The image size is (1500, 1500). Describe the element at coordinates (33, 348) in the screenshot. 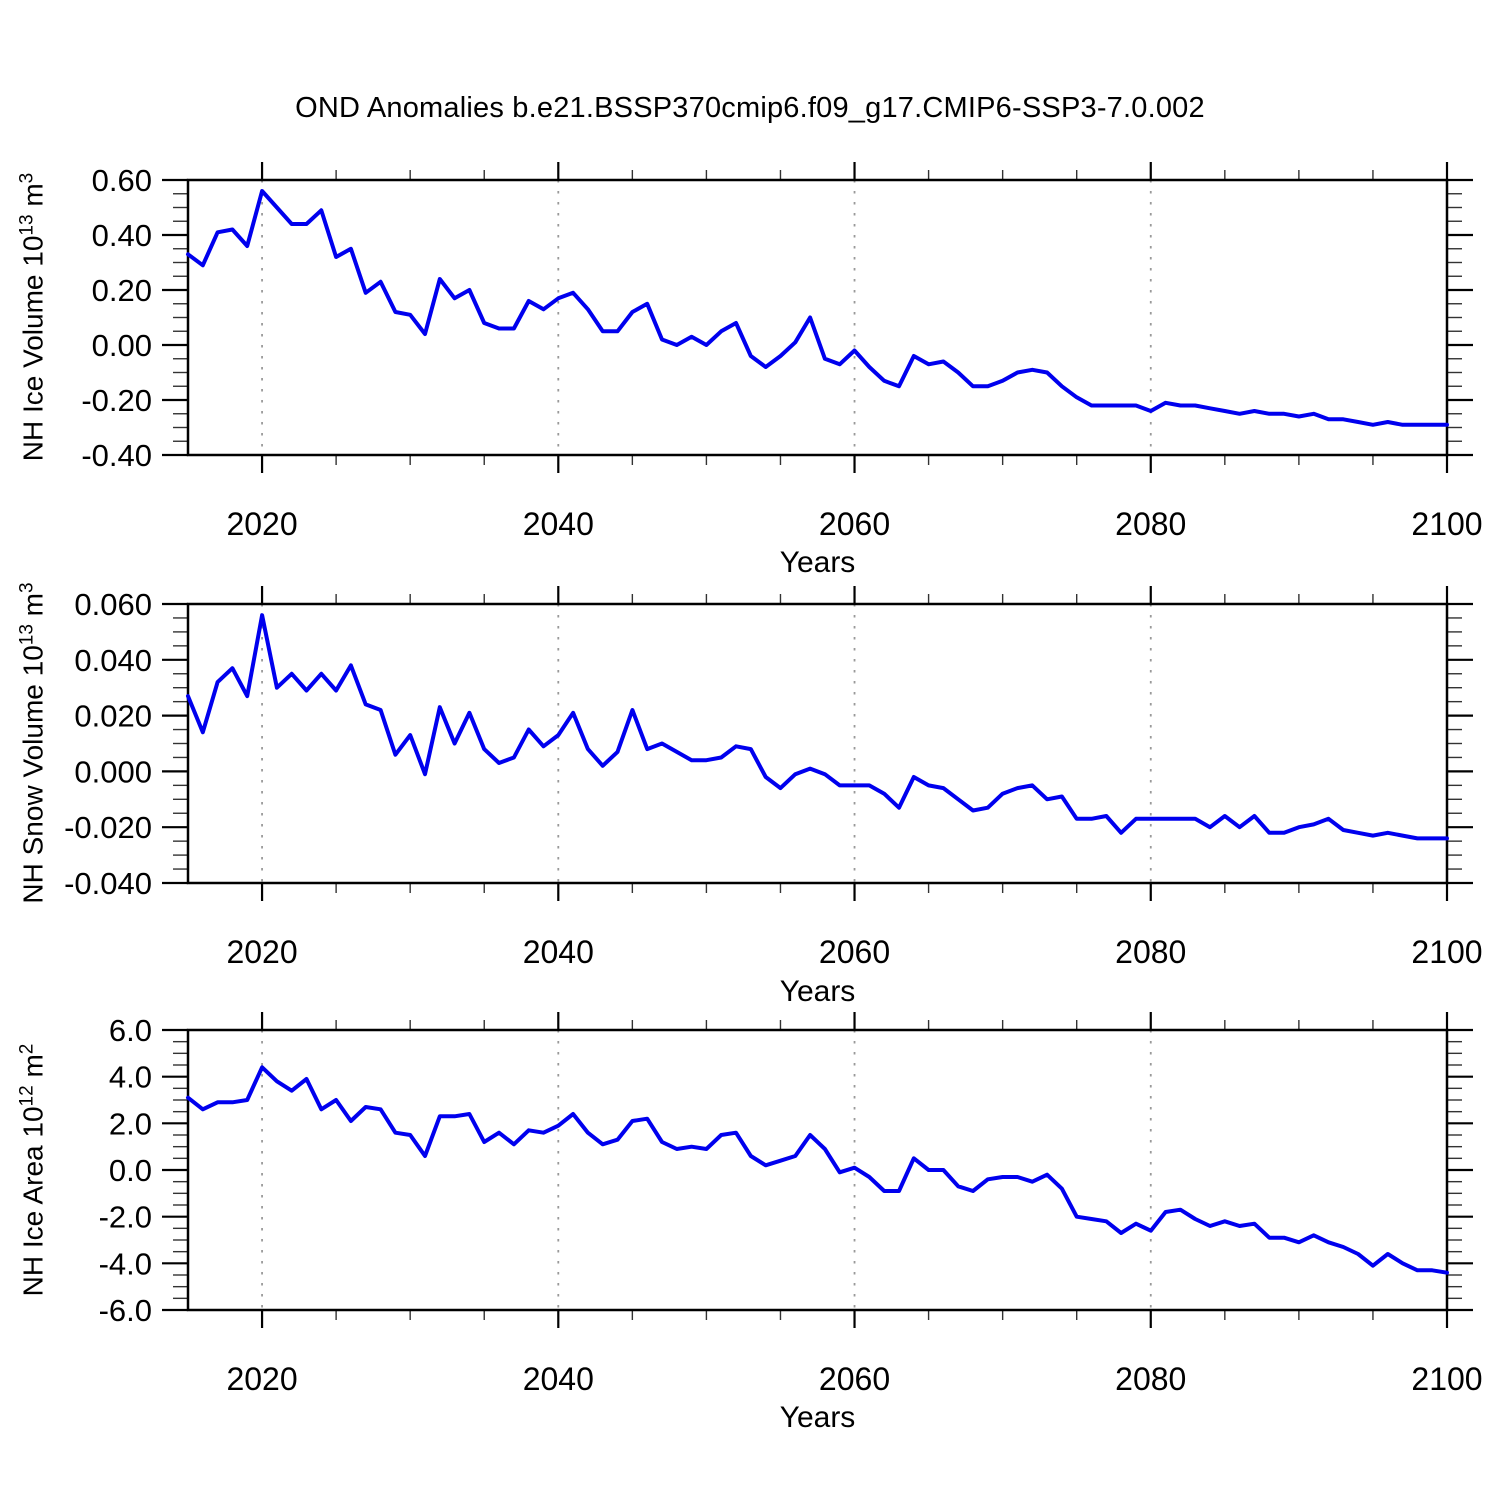

I see `y-axis-title-text: NH Ice Volume 10` at that location.